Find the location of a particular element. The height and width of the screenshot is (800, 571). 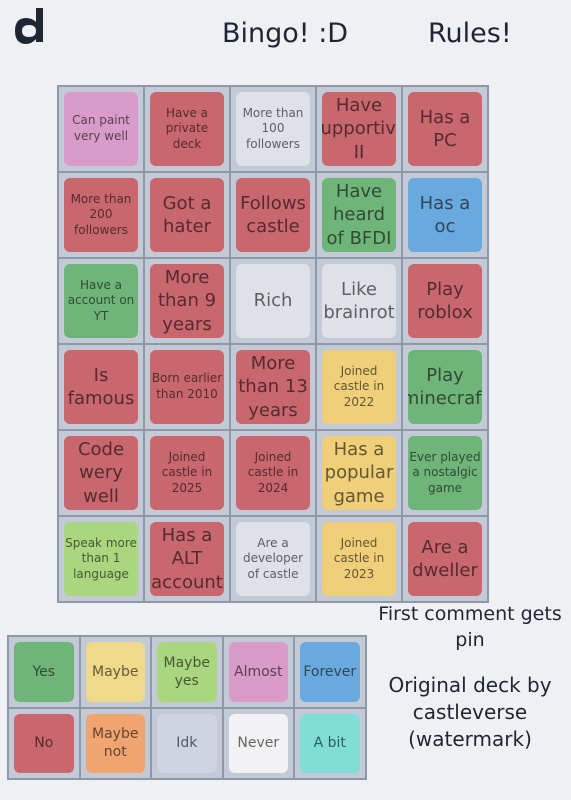

cell-text: Are a developer of castle is located at coordinates (273, 558).